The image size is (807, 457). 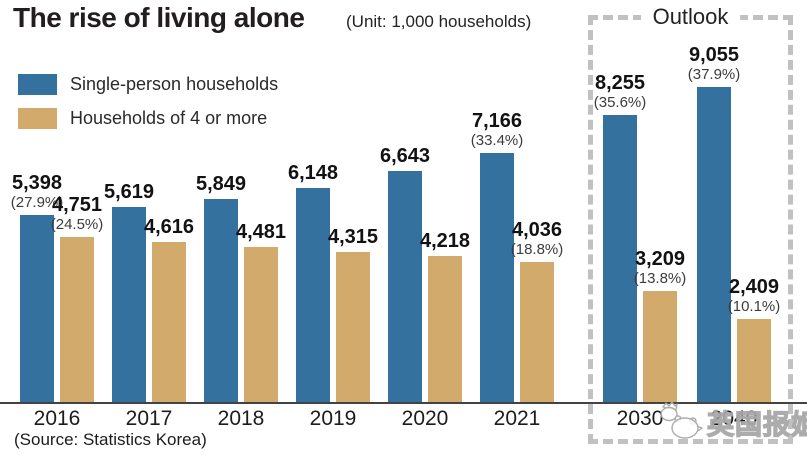 I want to click on bar-single-2030, so click(x=620, y=259).